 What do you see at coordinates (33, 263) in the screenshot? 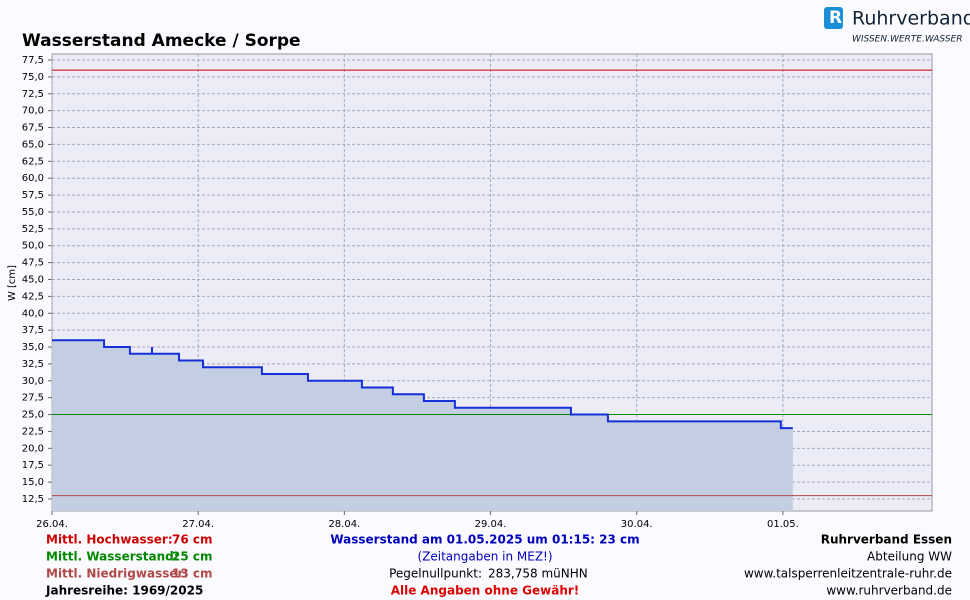
I see `y-tick-label: 47,5` at bounding box center [33, 263].